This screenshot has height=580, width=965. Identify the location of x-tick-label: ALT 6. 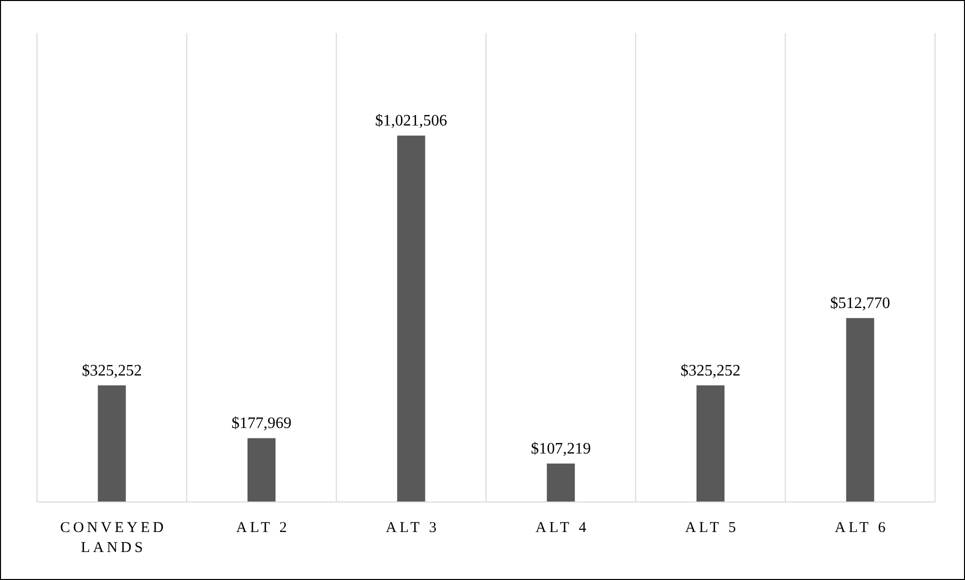
(861, 528).